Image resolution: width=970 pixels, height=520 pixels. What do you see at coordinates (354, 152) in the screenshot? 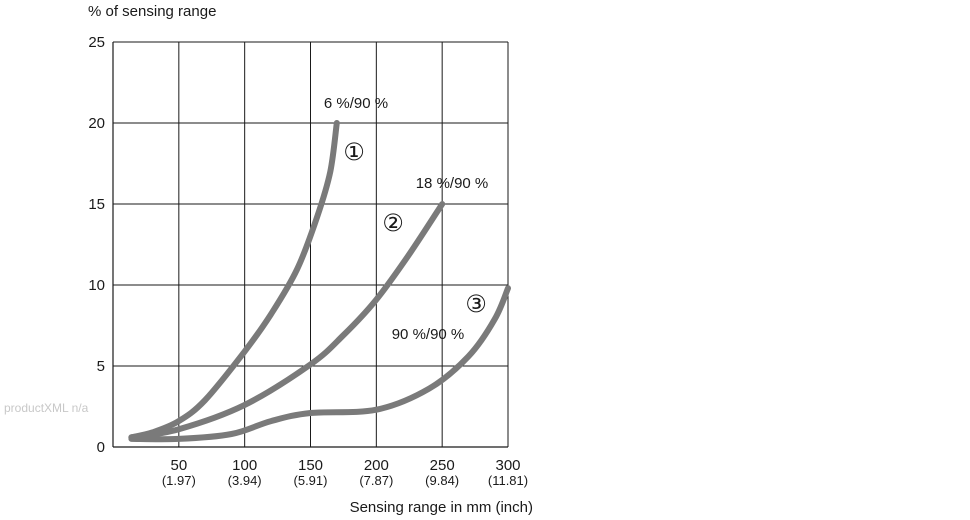
I see `series-marker-1: ①` at bounding box center [354, 152].